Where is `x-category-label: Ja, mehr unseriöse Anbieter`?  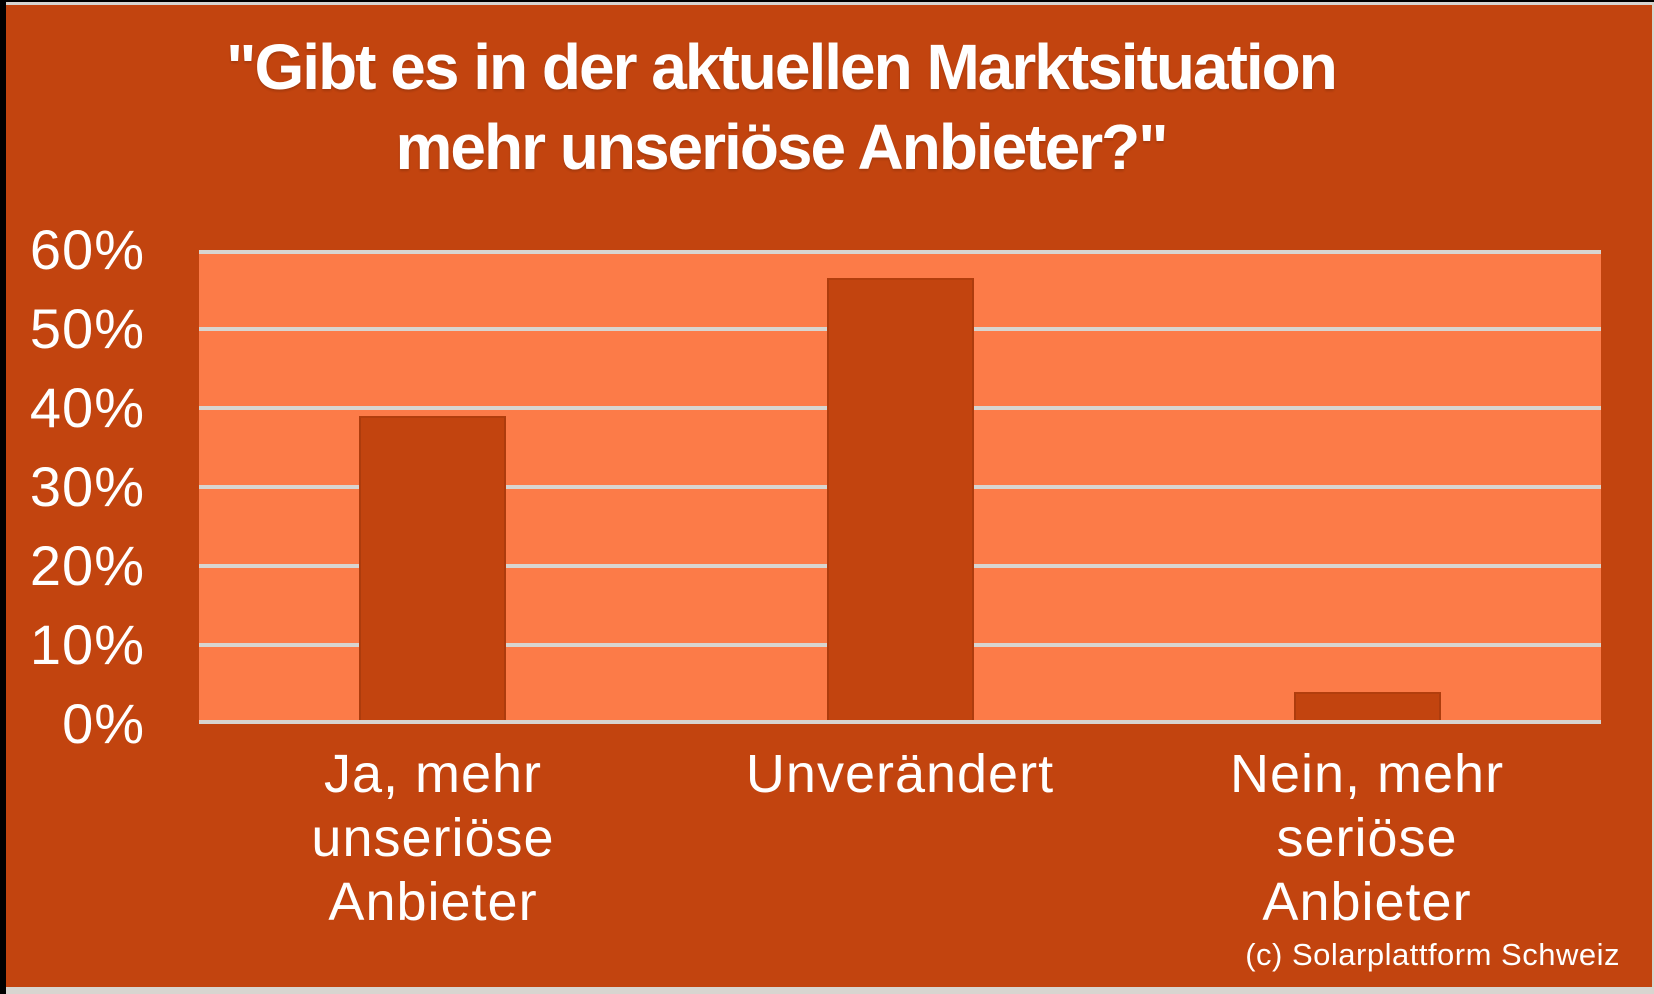 x-category-label: Ja, mehr unseriöse Anbieter is located at coordinates (433, 838).